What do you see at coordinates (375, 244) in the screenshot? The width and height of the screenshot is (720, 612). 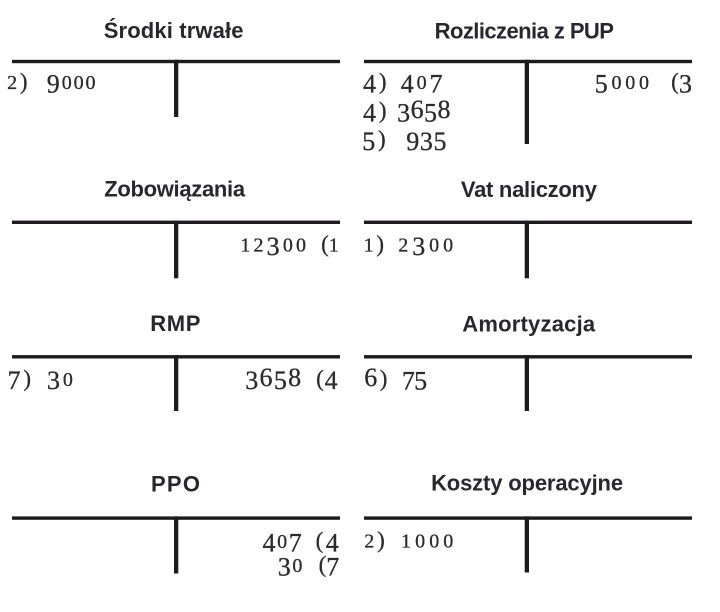 I see `svg-text: 1)` at bounding box center [375, 244].